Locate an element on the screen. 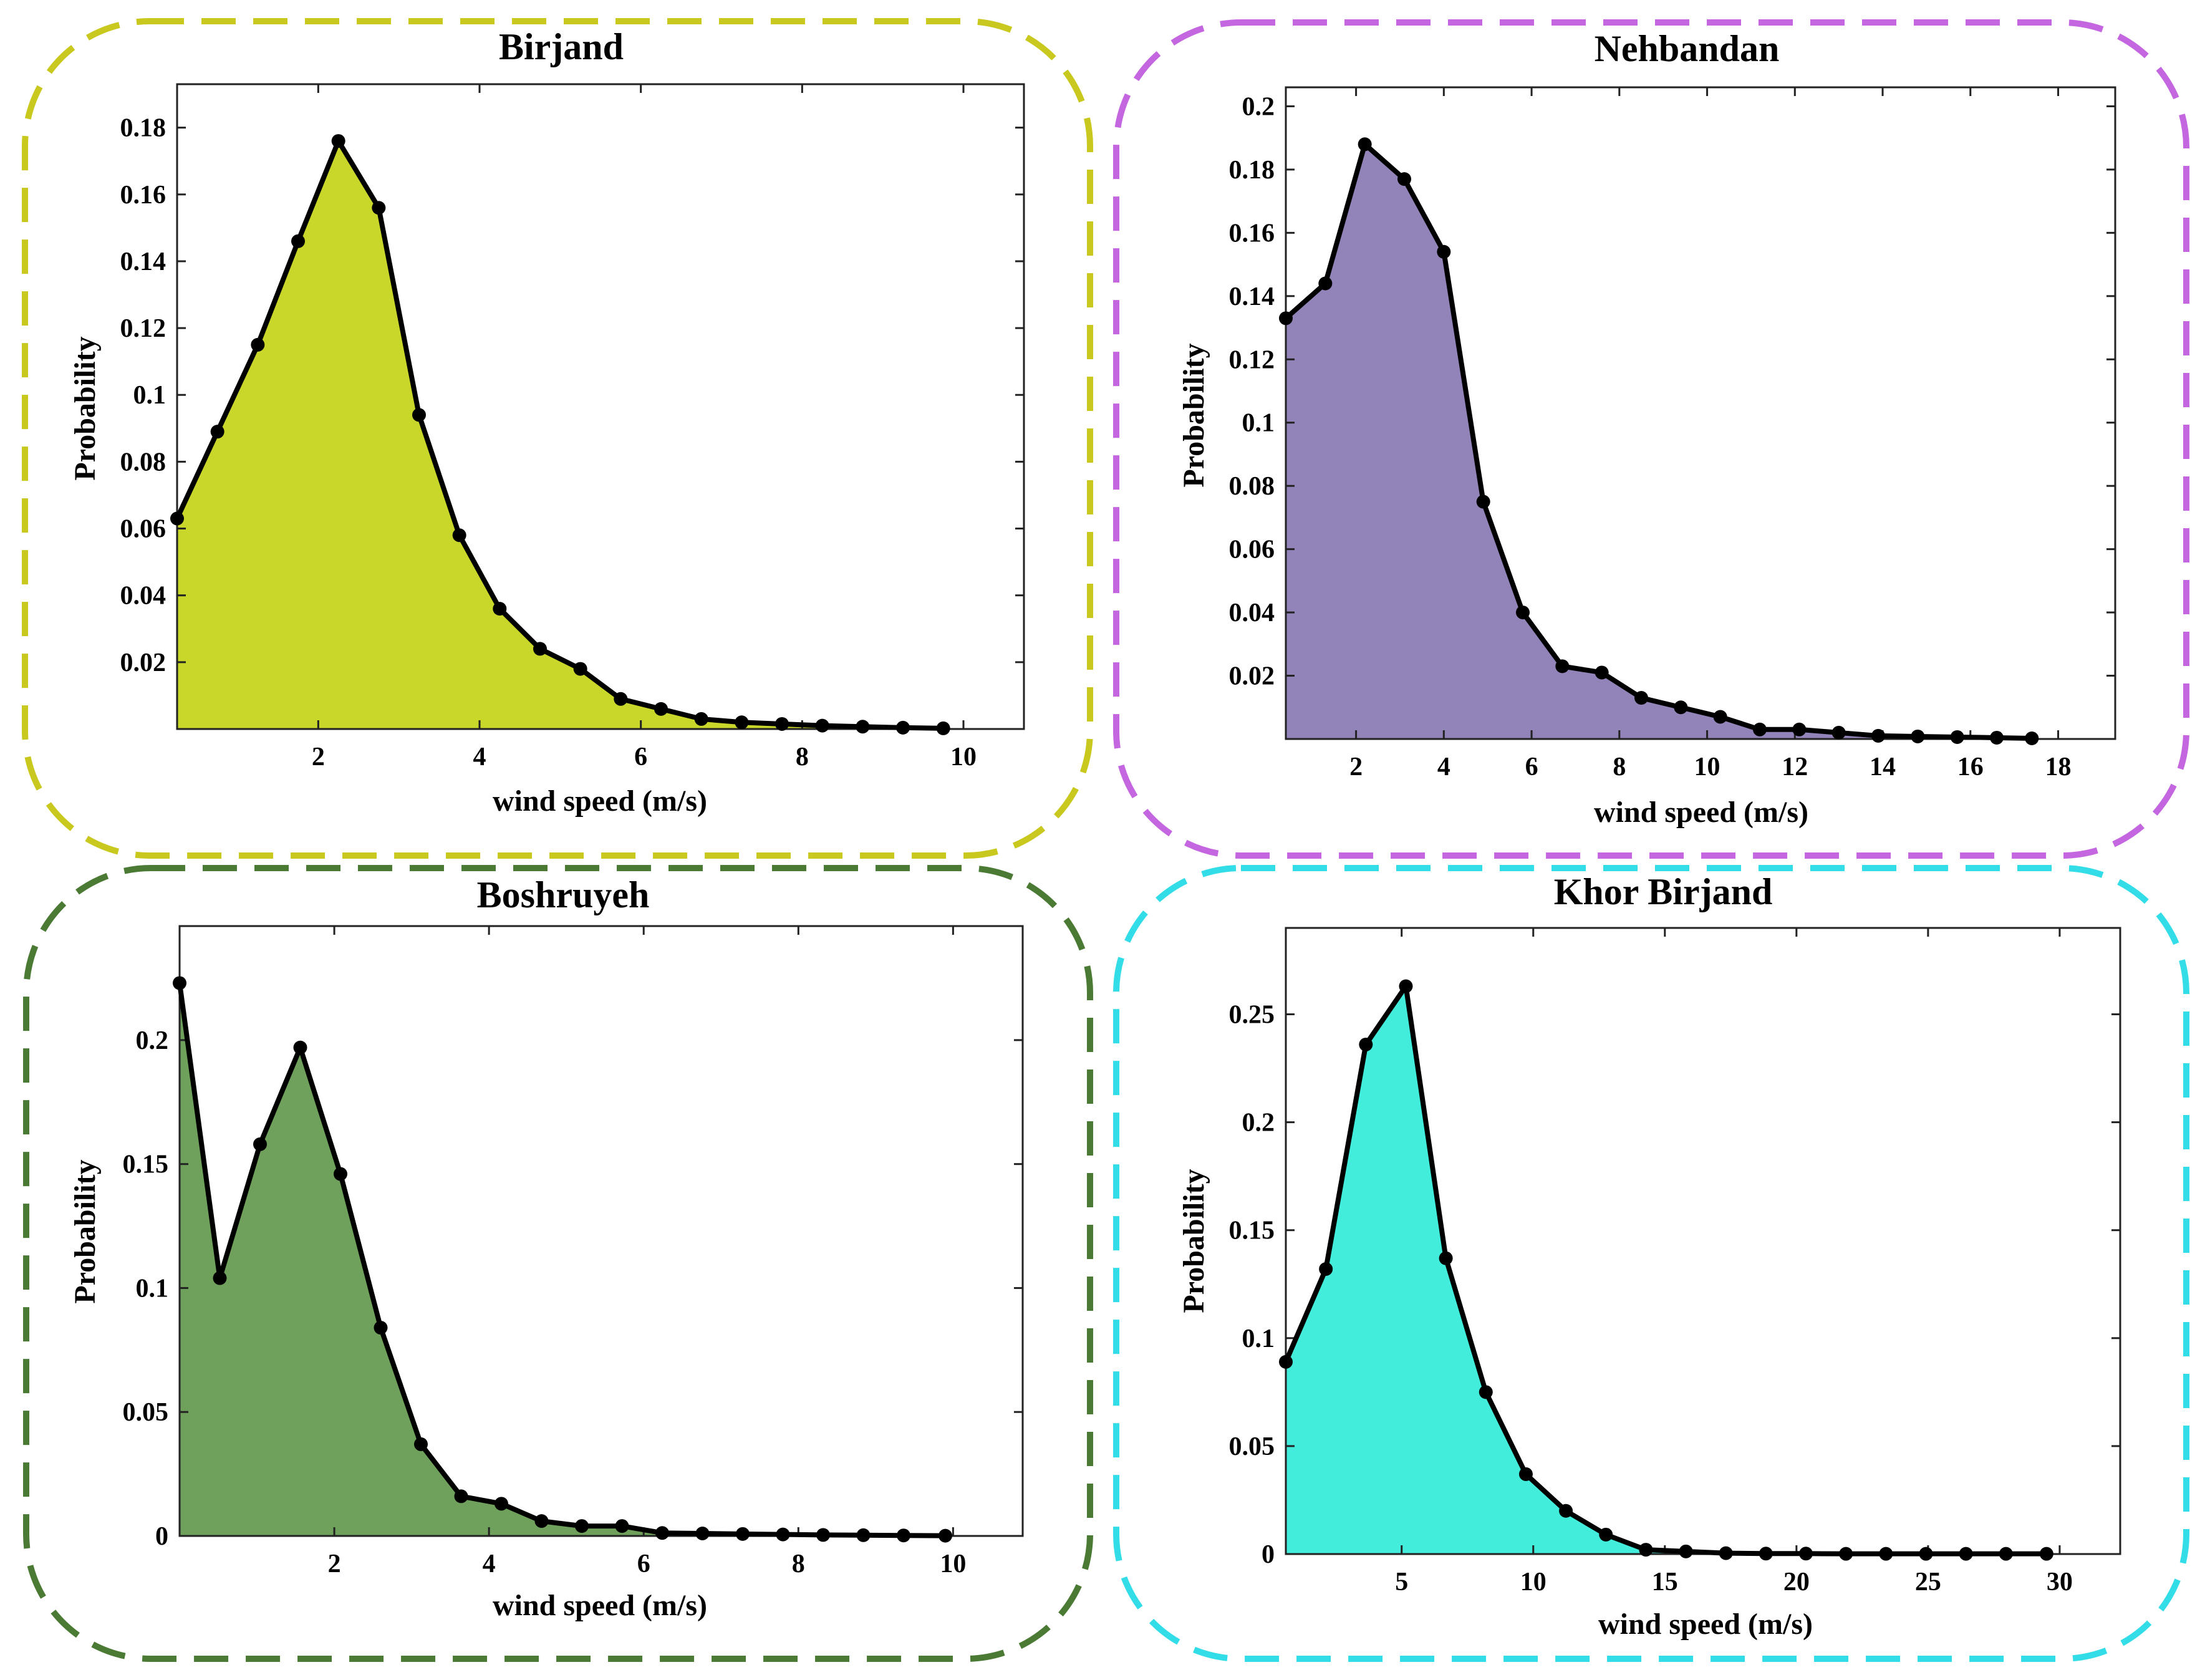  y-tick-label: 0.18 is located at coordinates (1252, 171).